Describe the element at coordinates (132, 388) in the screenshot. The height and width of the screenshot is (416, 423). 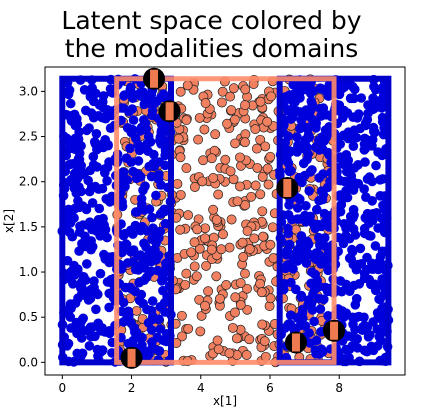
I see `x-tick-label: 2` at that location.